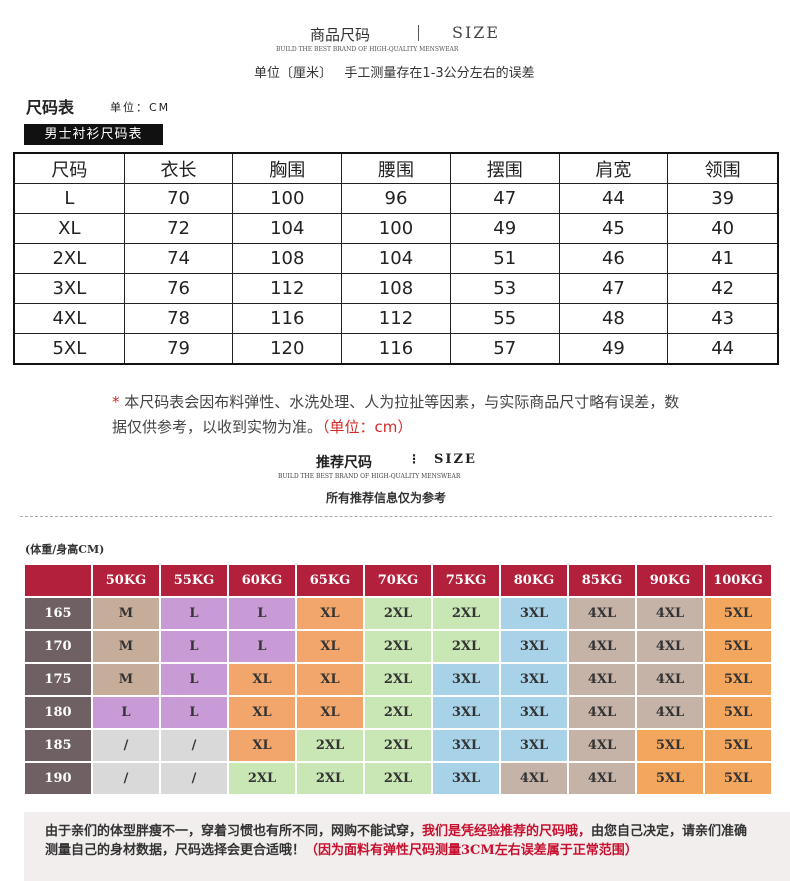 The width and height of the screenshot is (790, 881). What do you see at coordinates (455, 459) in the screenshot?
I see `recommend-title-en: SIZE` at bounding box center [455, 459].